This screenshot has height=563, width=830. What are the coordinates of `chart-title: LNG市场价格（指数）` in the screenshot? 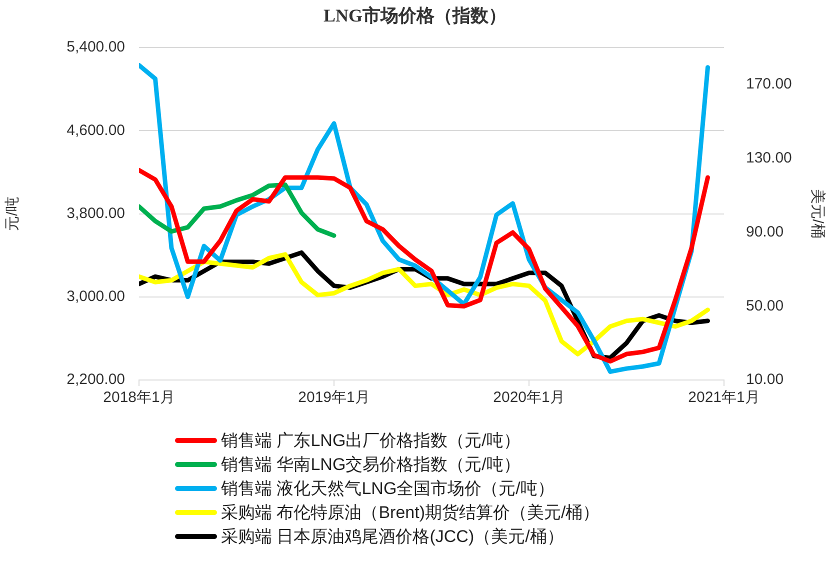 It's located at (415, 15).